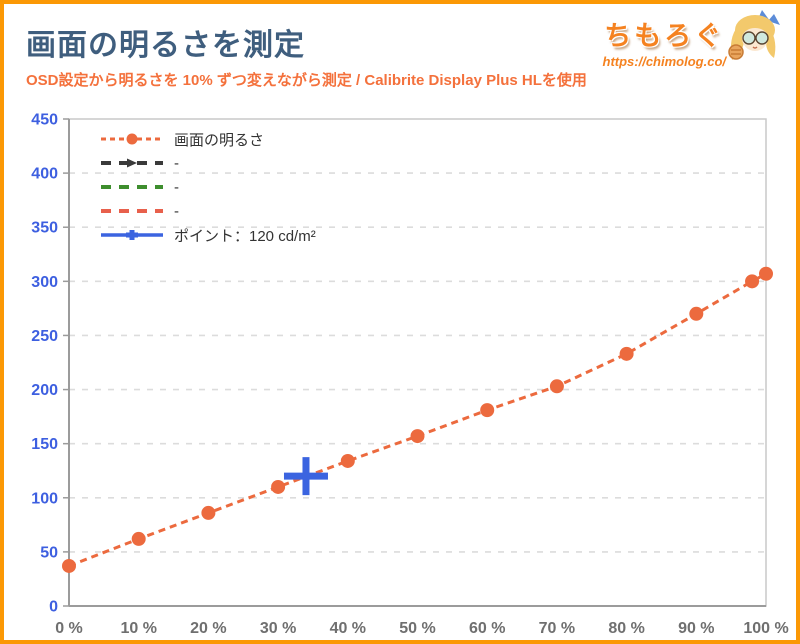 The height and width of the screenshot is (644, 800). I want to click on svg-text: 100, so click(44, 498).